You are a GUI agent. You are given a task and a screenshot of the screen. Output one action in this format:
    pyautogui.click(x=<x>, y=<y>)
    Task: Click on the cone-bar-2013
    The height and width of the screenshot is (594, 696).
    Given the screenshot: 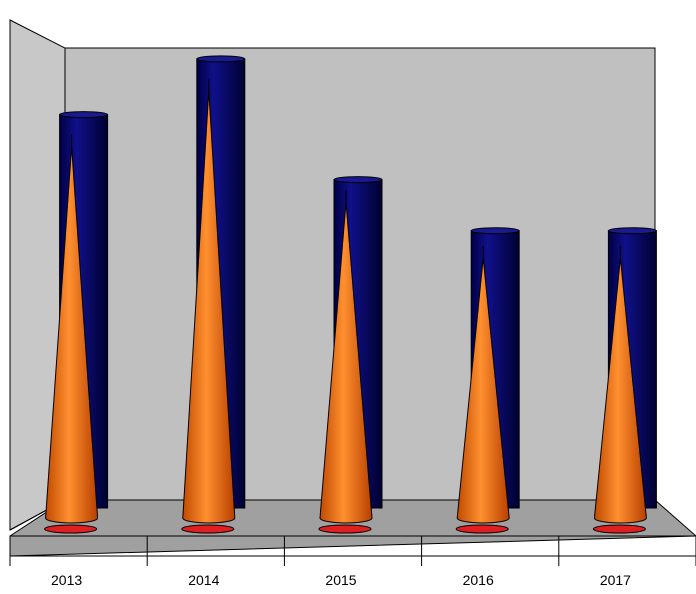 What is the action you would take?
    pyautogui.click(x=72, y=335)
    